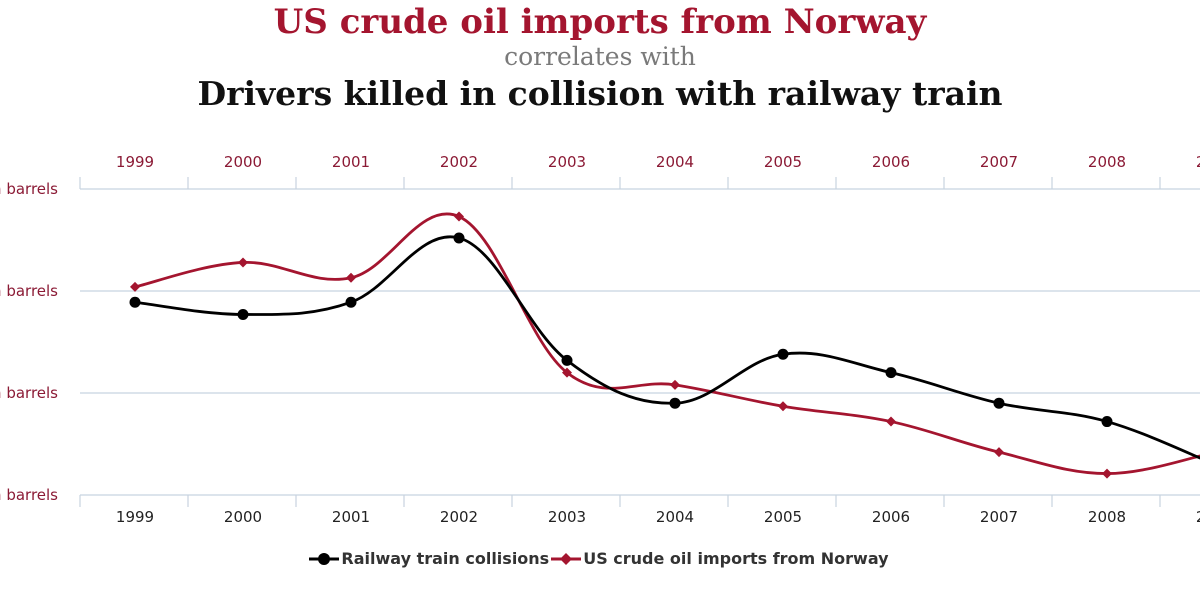 The image size is (1200, 600). What do you see at coordinates (459, 517) in the screenshot?
I see `x-tick-label-bottom: 2002` at bounding box center [459, 517].